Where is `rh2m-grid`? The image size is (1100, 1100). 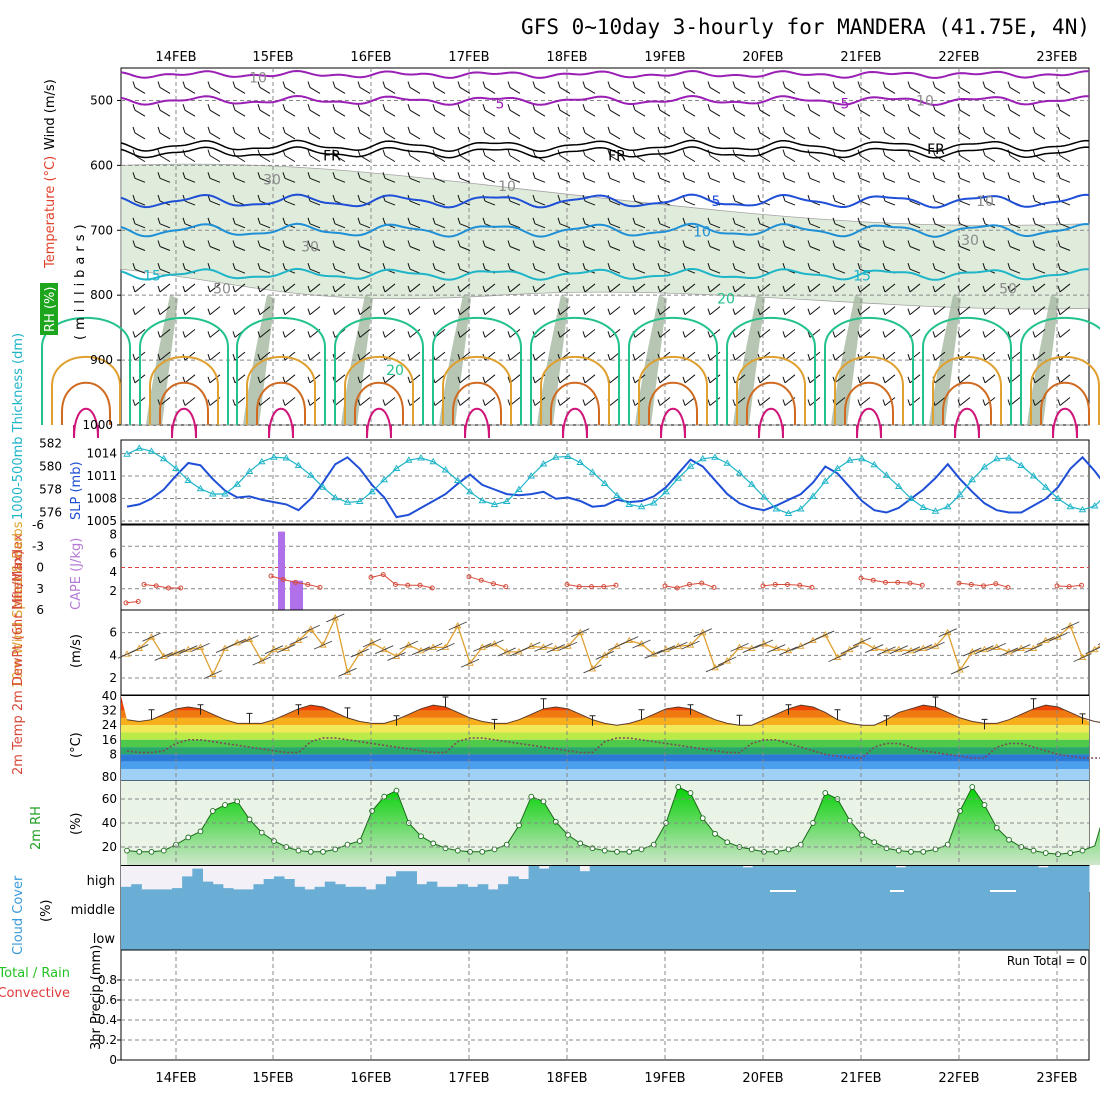 rh2m-grid is located at coordinates (605, 823).